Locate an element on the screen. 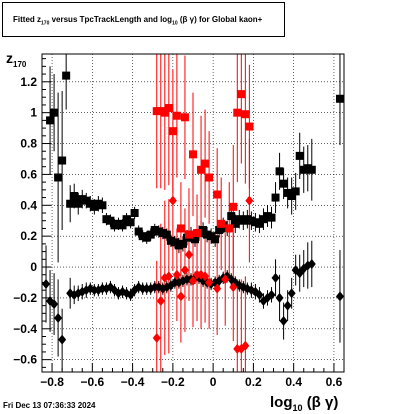 Image resolution: width=400 pixels, height=414 pixels. x-axis-label-main: log is located at coordinates (281, 402).